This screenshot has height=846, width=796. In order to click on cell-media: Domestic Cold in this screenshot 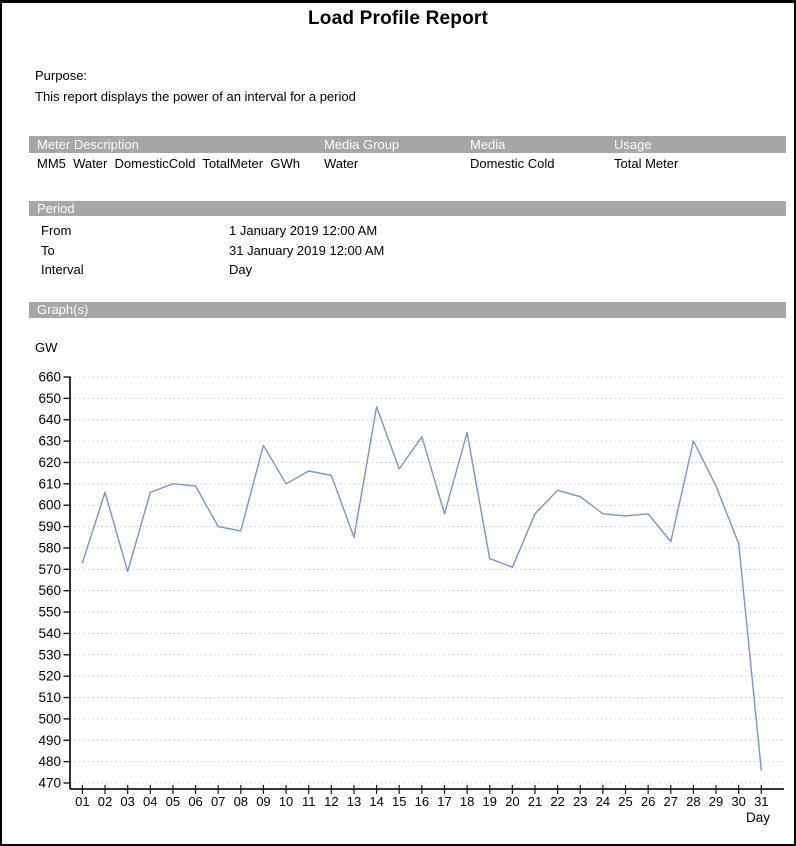, I will do `click(512, 163)`.